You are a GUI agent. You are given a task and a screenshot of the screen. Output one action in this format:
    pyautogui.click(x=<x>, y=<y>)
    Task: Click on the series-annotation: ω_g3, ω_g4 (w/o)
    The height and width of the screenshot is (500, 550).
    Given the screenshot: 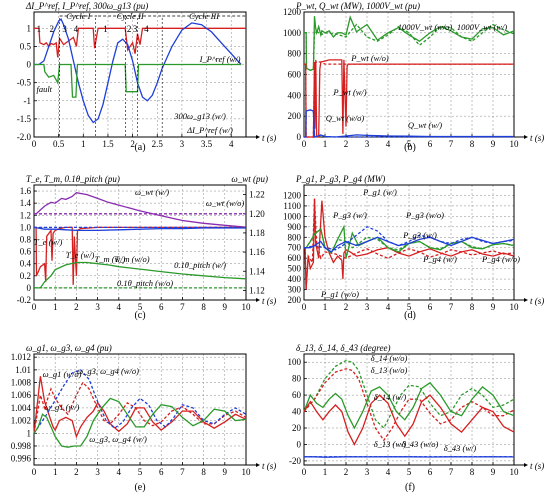 What is the action you would take?
    pyautogui.click(x=108, y=371)
    